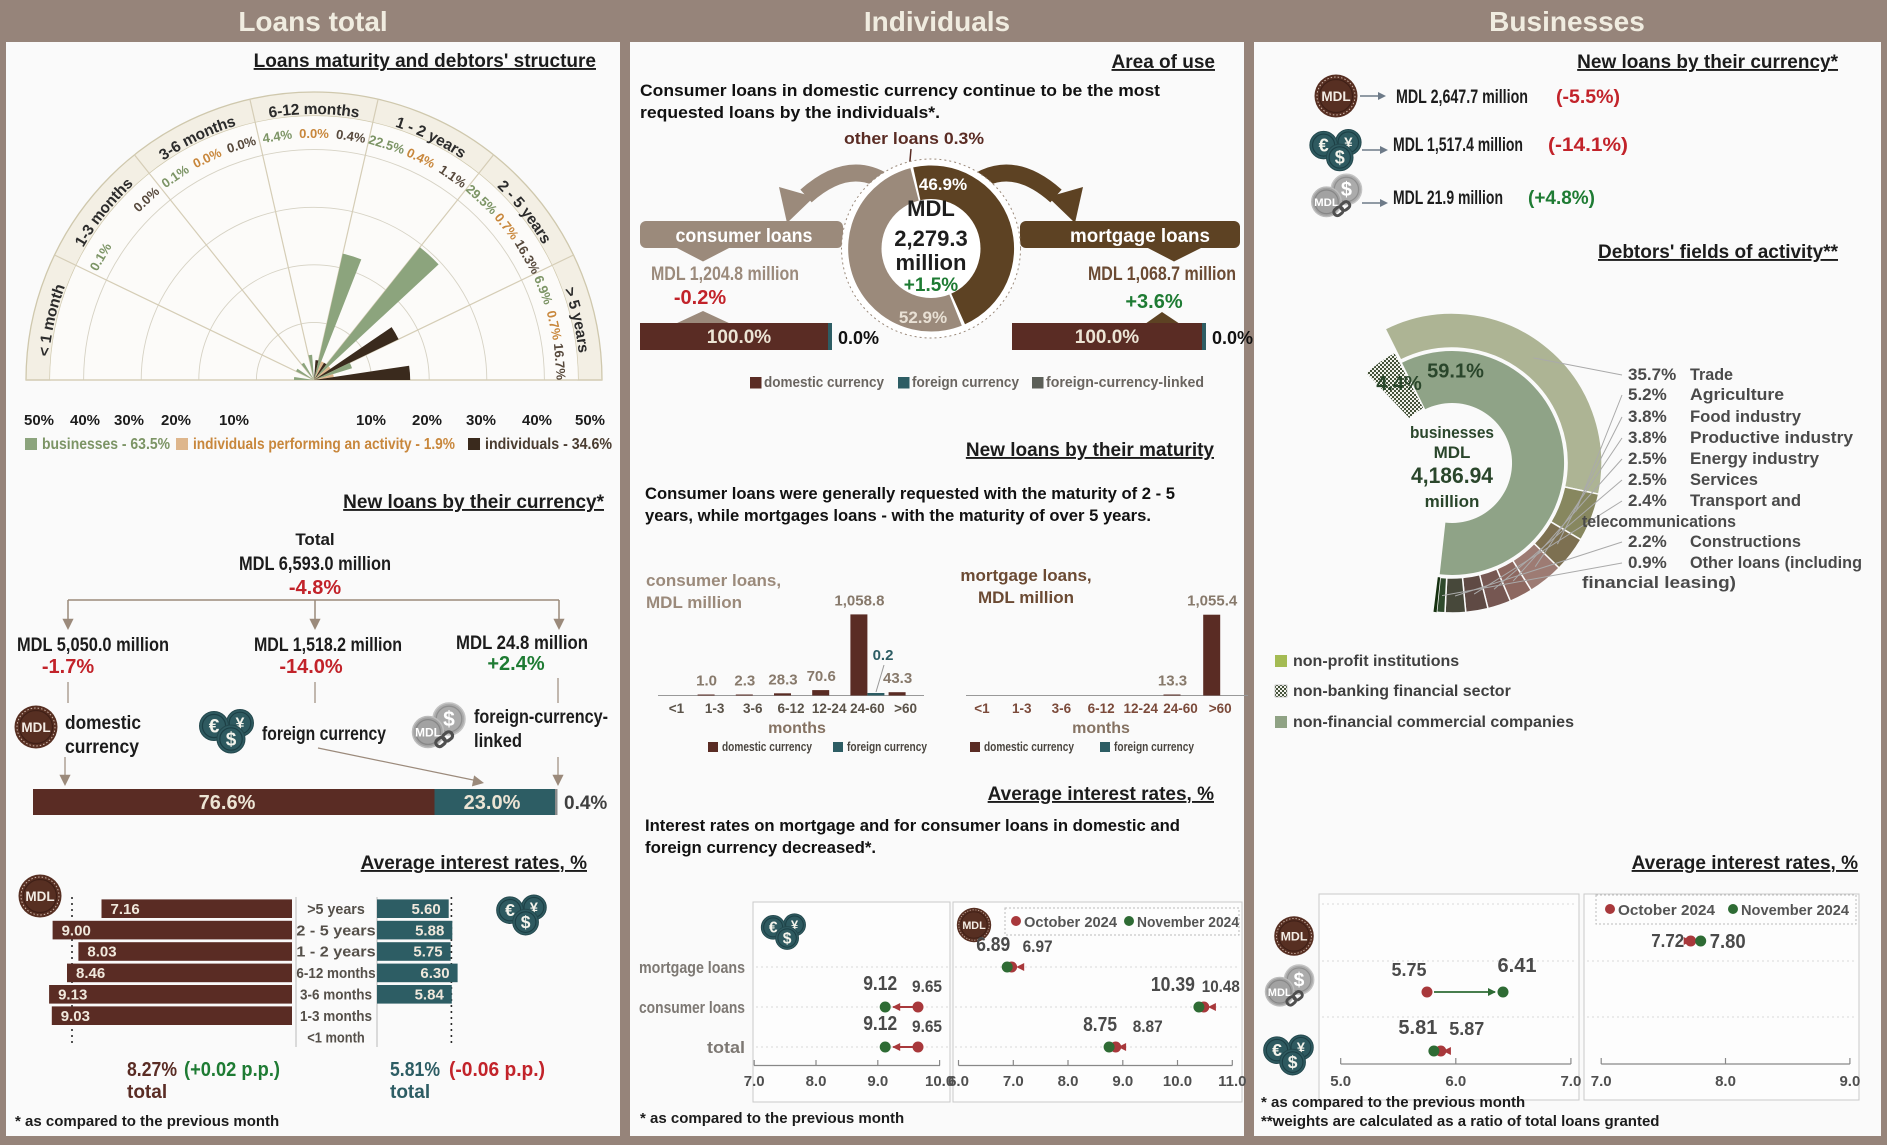 This screenshot has height=1145, width=1887. I want to click on svg-text: 0.4%, so click(351, 136).